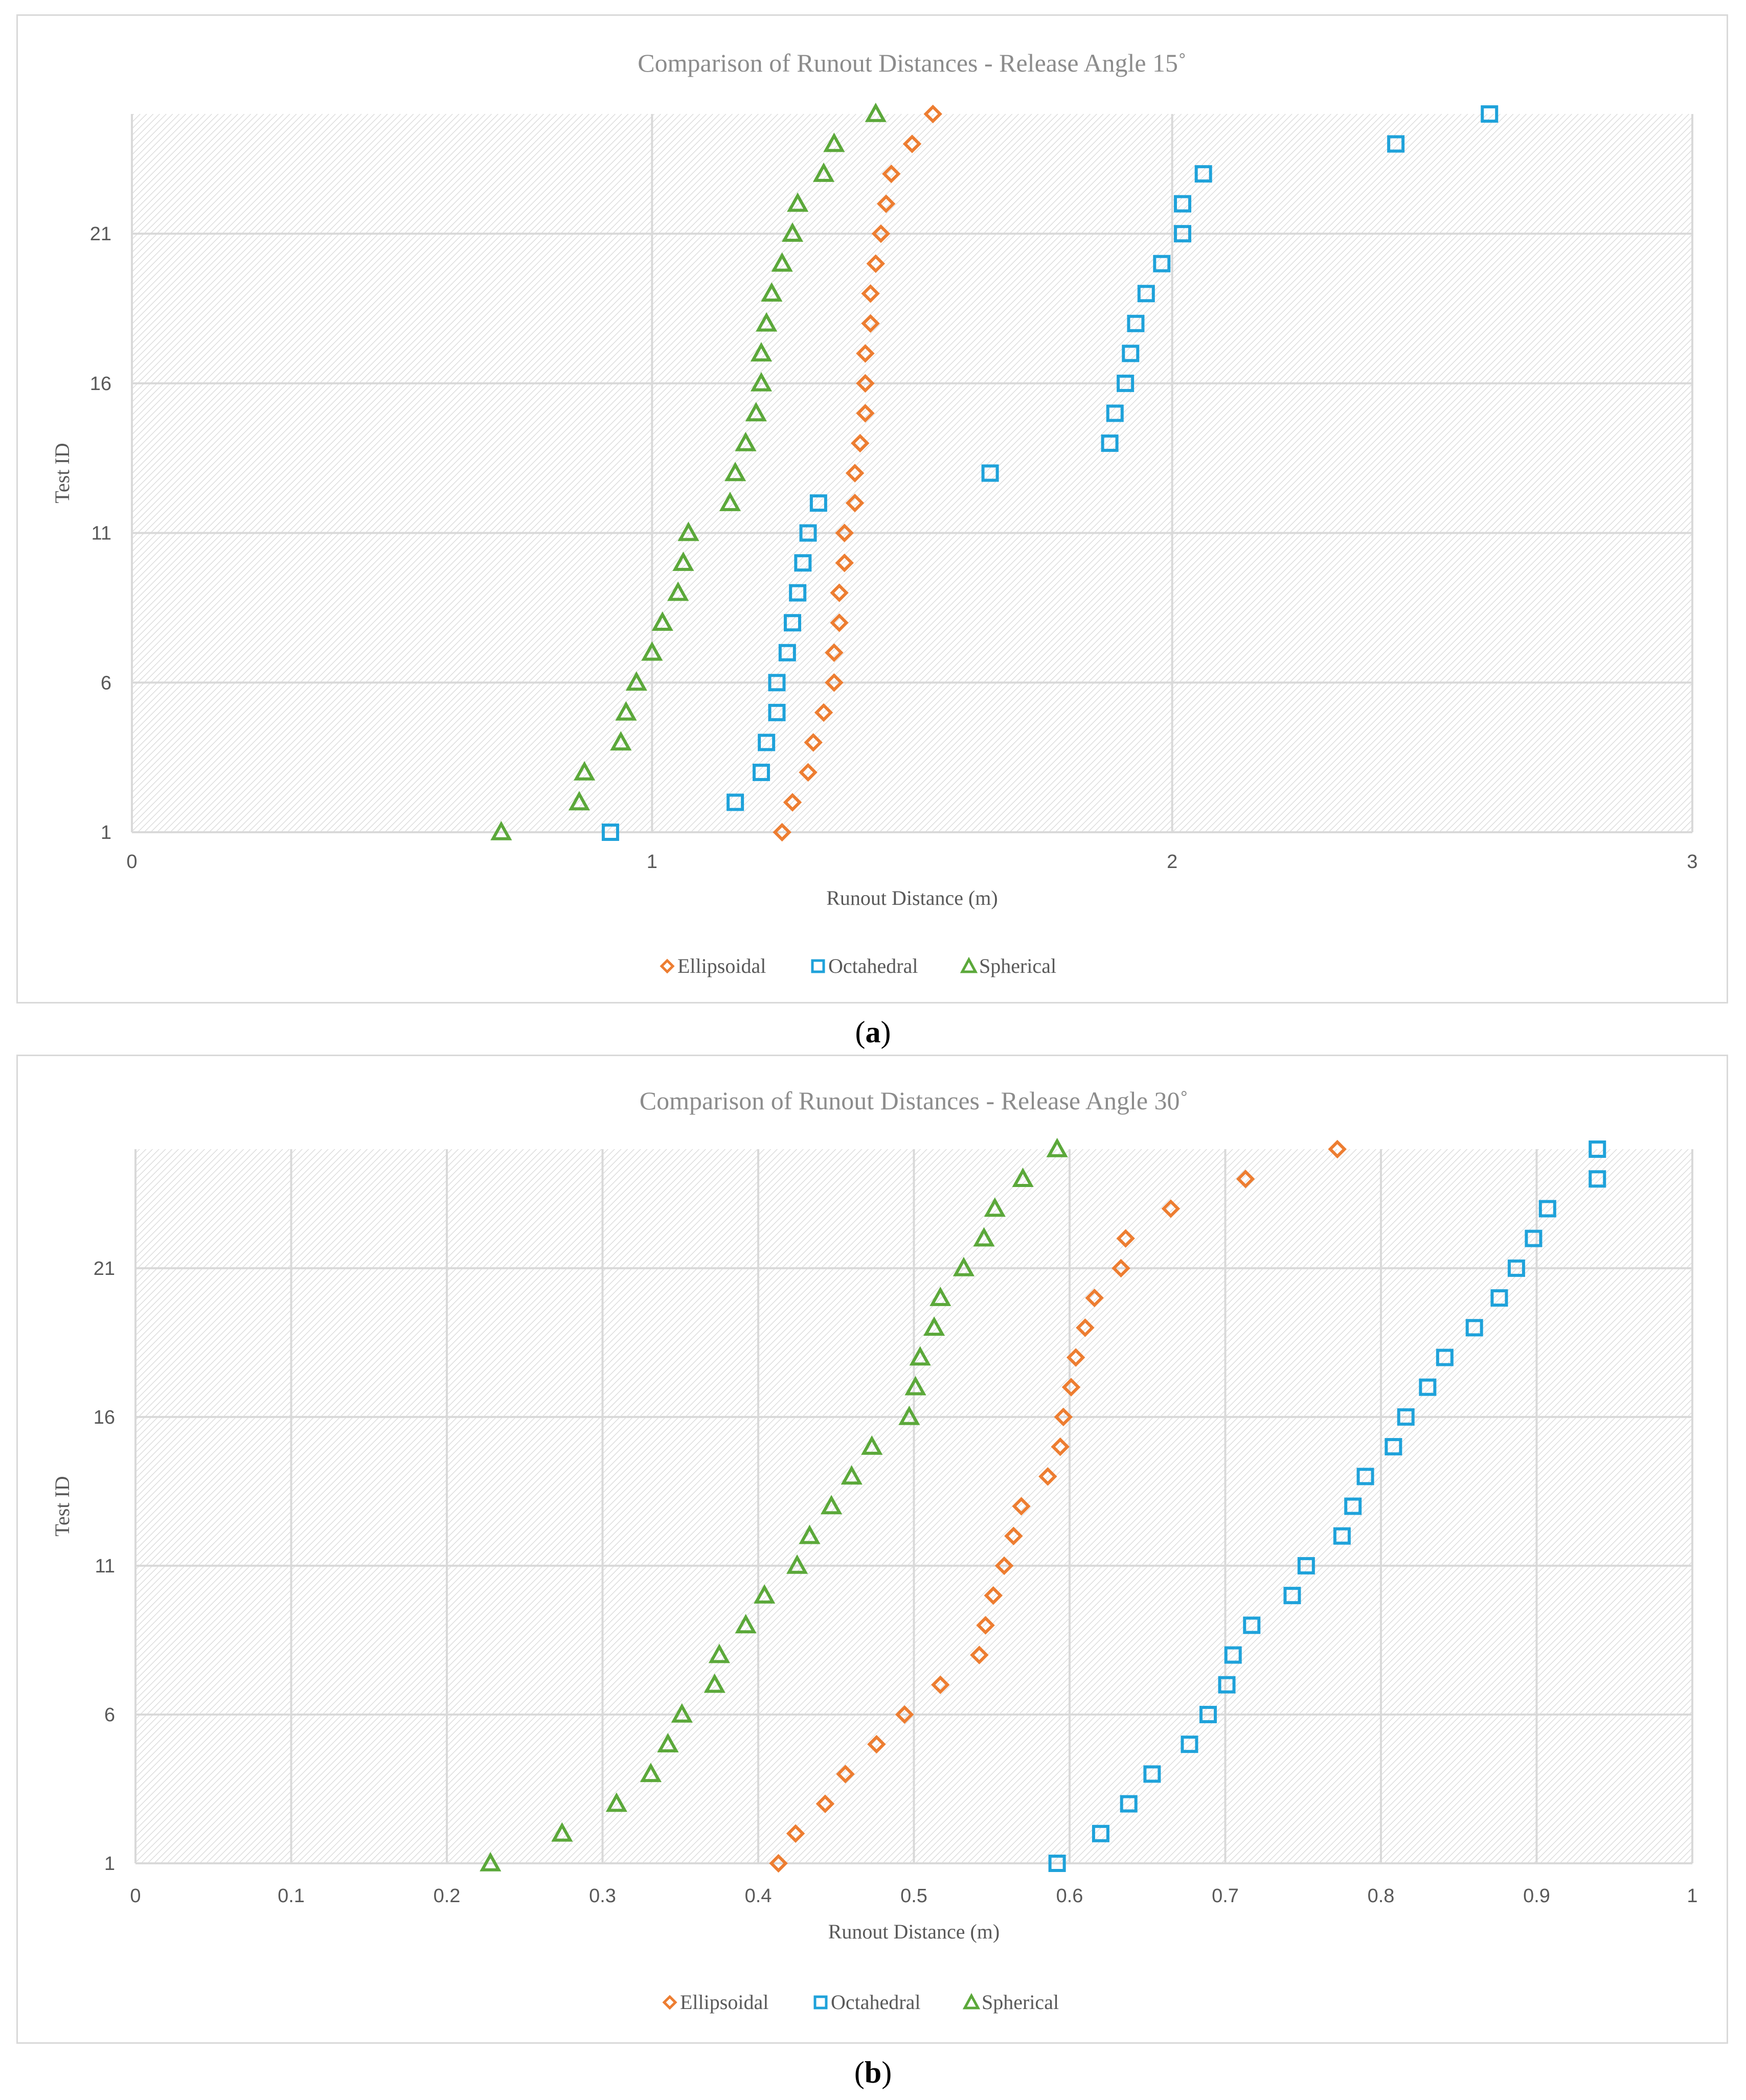 The height and width of the screenshot is (2100, 1746). Describe the element at coordinates (914, 1931) in the screenshot. I see `x-axis-label: Runout Distance (m)` at that location.